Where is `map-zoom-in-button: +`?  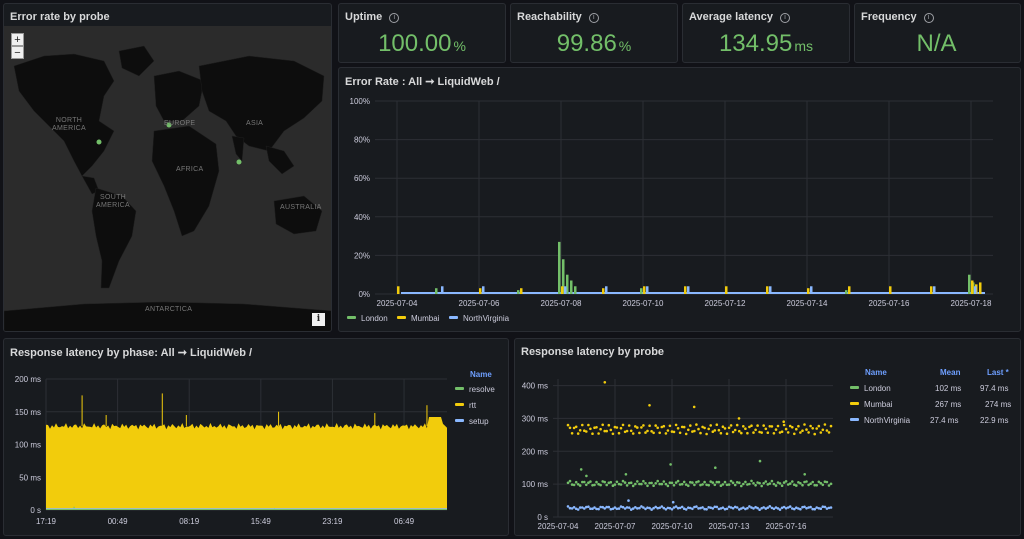
map-zoom-in-button: + is located at coordinates (17, 39).